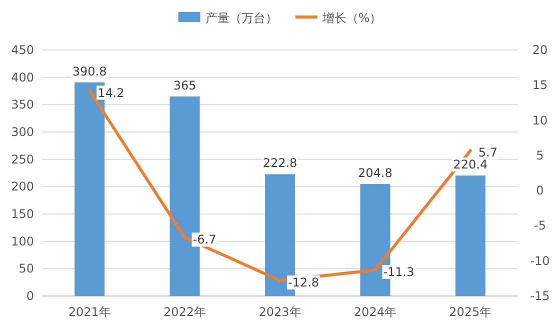 The width and height of the screenshot is (554, 333). I want to click on y2-tick-label: 0, so click(540, 191).